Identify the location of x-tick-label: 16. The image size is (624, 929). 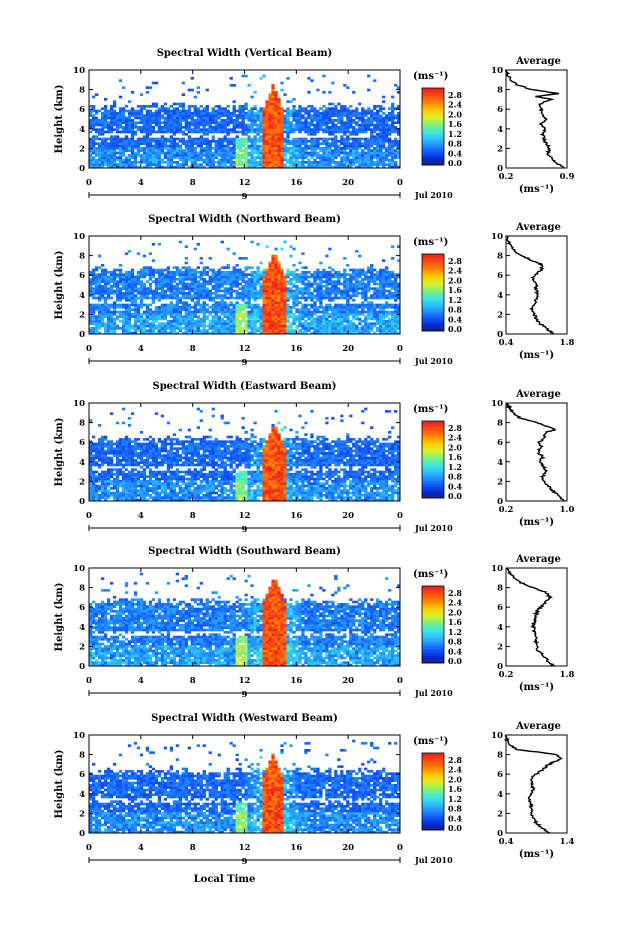
(296, 848).